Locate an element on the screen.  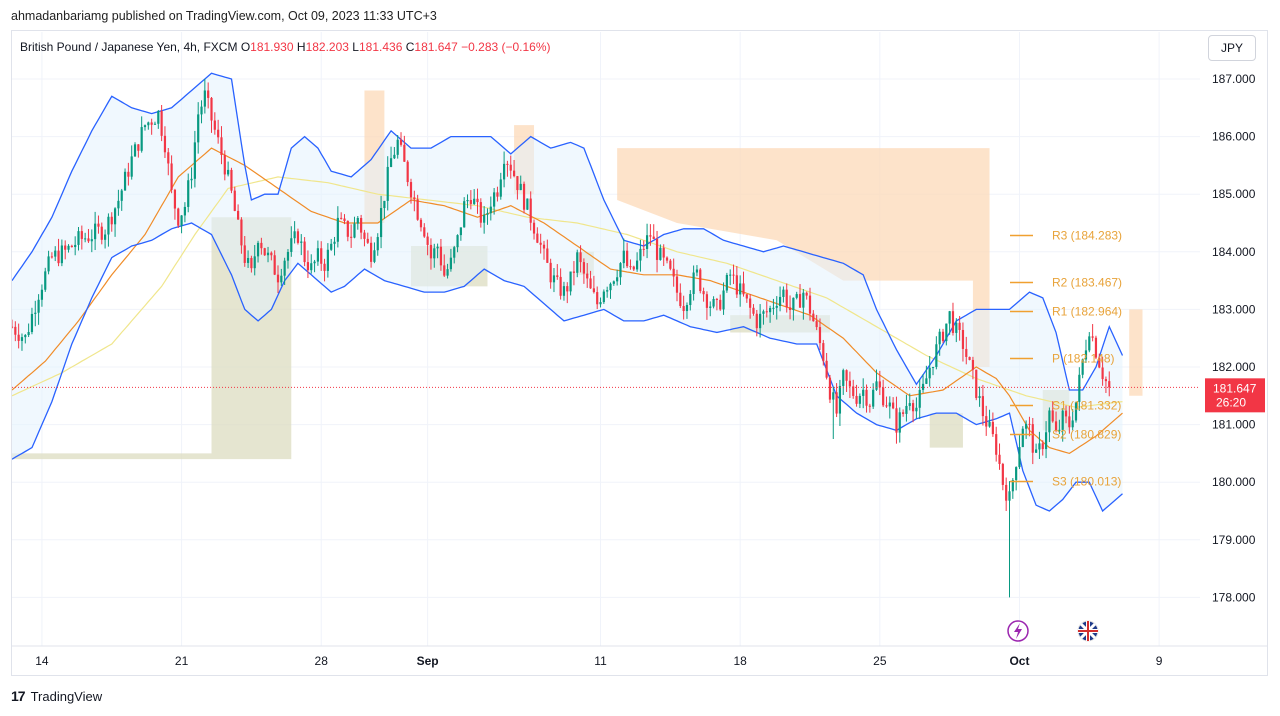
lightning-icon is located at coordinates (1018, 631).